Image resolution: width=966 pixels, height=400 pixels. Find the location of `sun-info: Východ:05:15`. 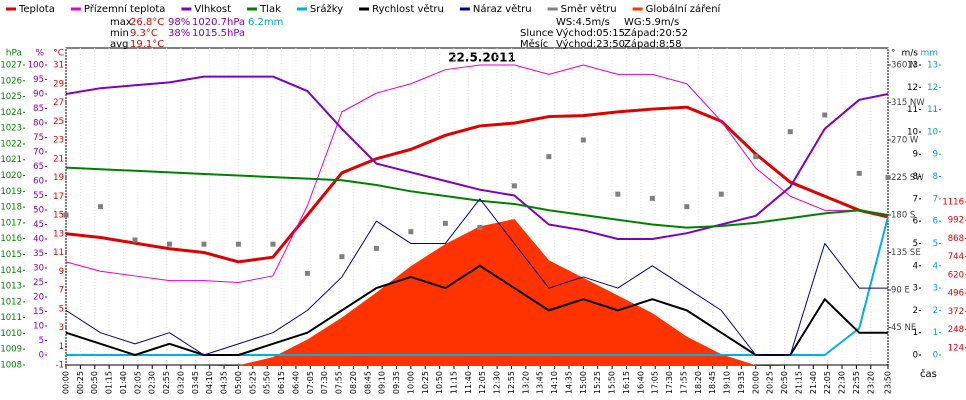

sun-info: Východ:05:15 is located at coordinates (590, 33).